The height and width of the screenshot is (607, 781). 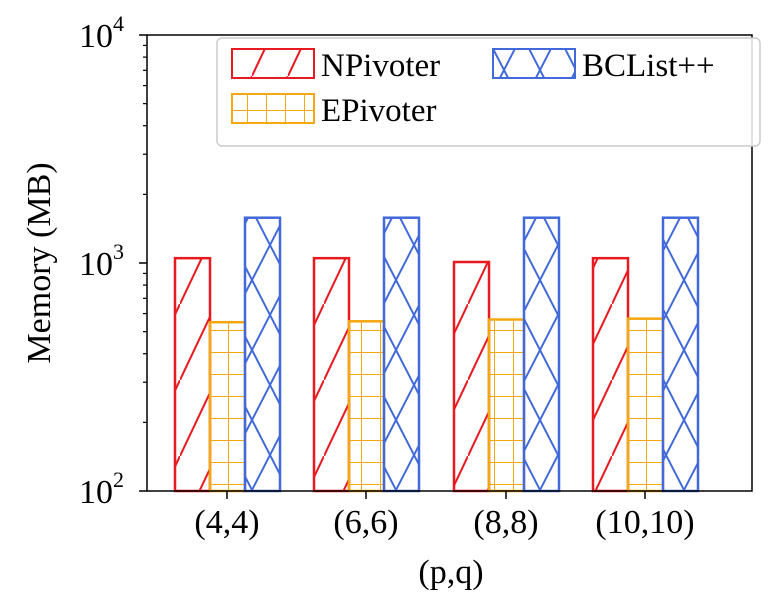 I want to click on legend-swatch-epivoter, so click(x=273, y=108).